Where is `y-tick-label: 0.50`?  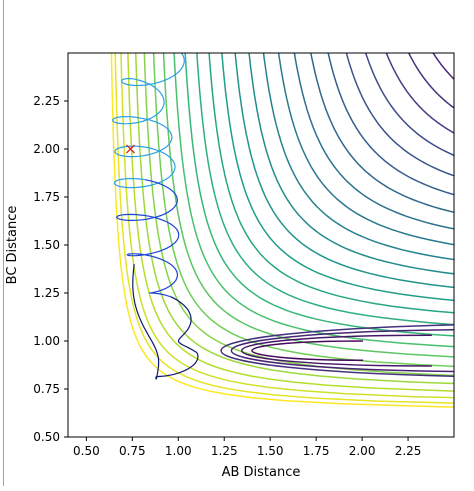 y-tick-label: 0.50 is located at coordinates (46, 437).